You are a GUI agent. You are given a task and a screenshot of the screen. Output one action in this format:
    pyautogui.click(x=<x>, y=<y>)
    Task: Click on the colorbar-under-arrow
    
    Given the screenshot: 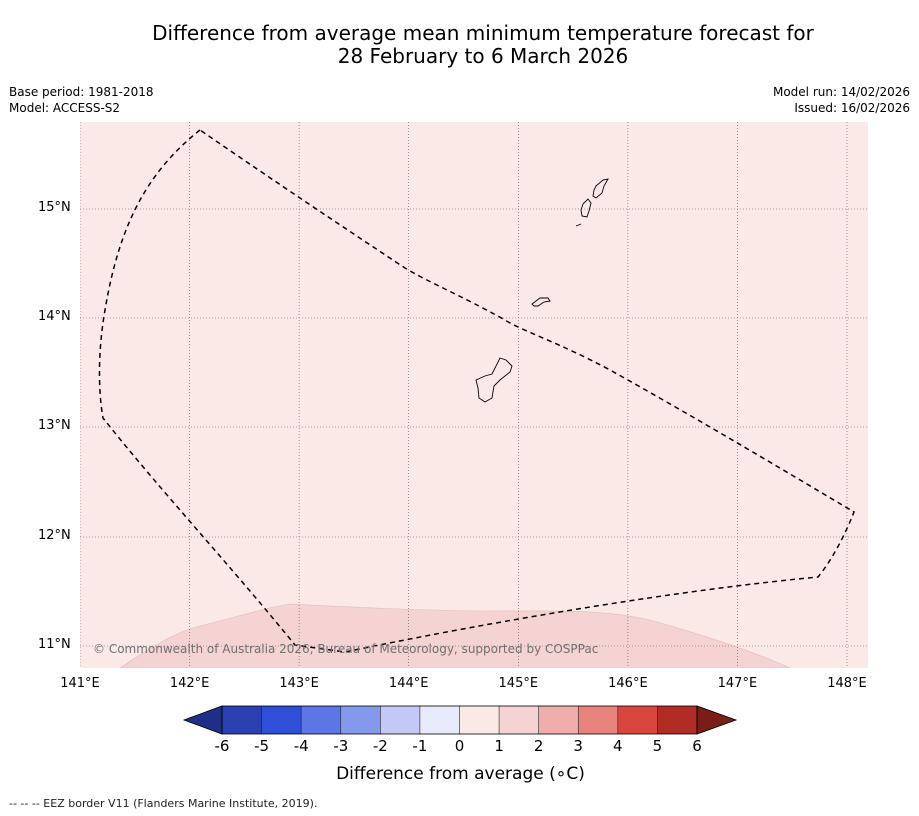 What is the action you would take?
    pyautogui.click(x=202, y=720)
    